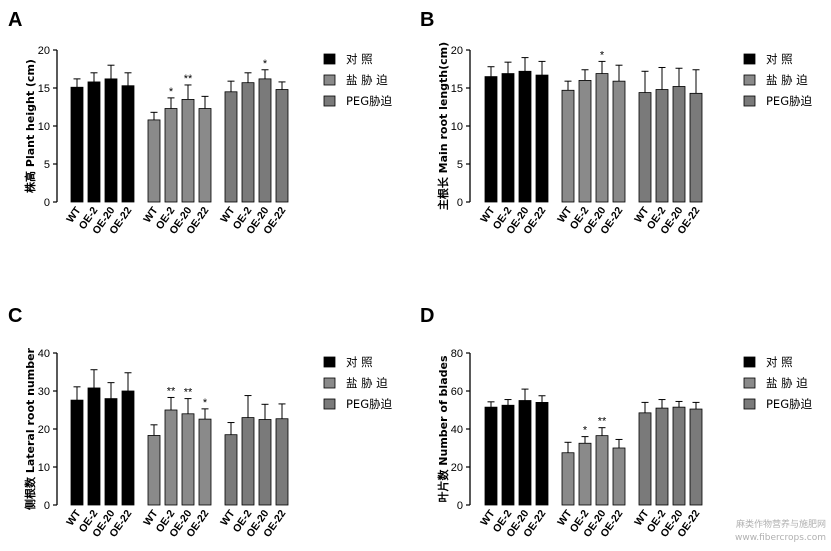 This screenshot has width=831, height=551. I want to click on y-tick-label: 60, so click(457, 392).